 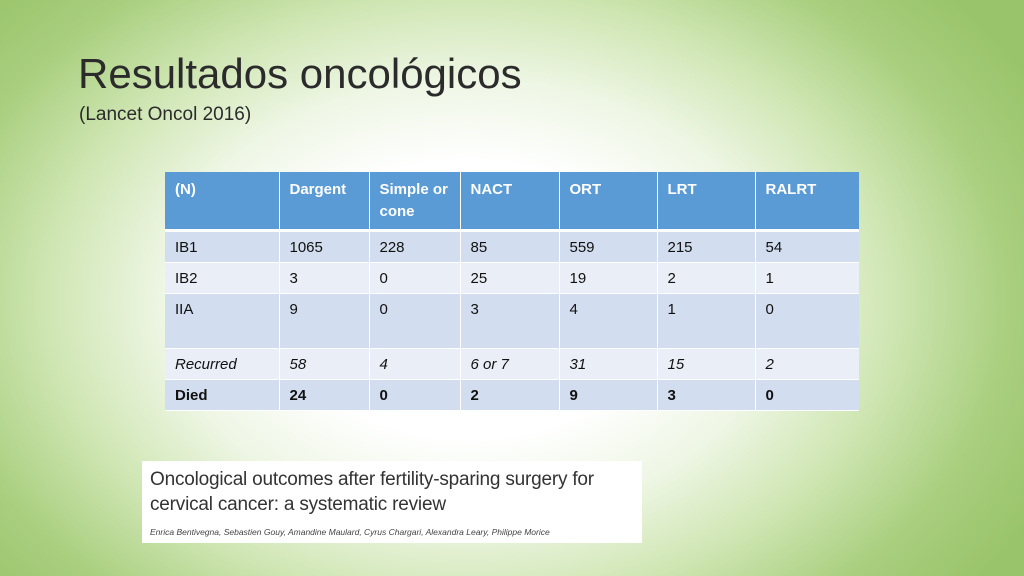 I want to click on table-cell: 215, so click(x=706, y=246).